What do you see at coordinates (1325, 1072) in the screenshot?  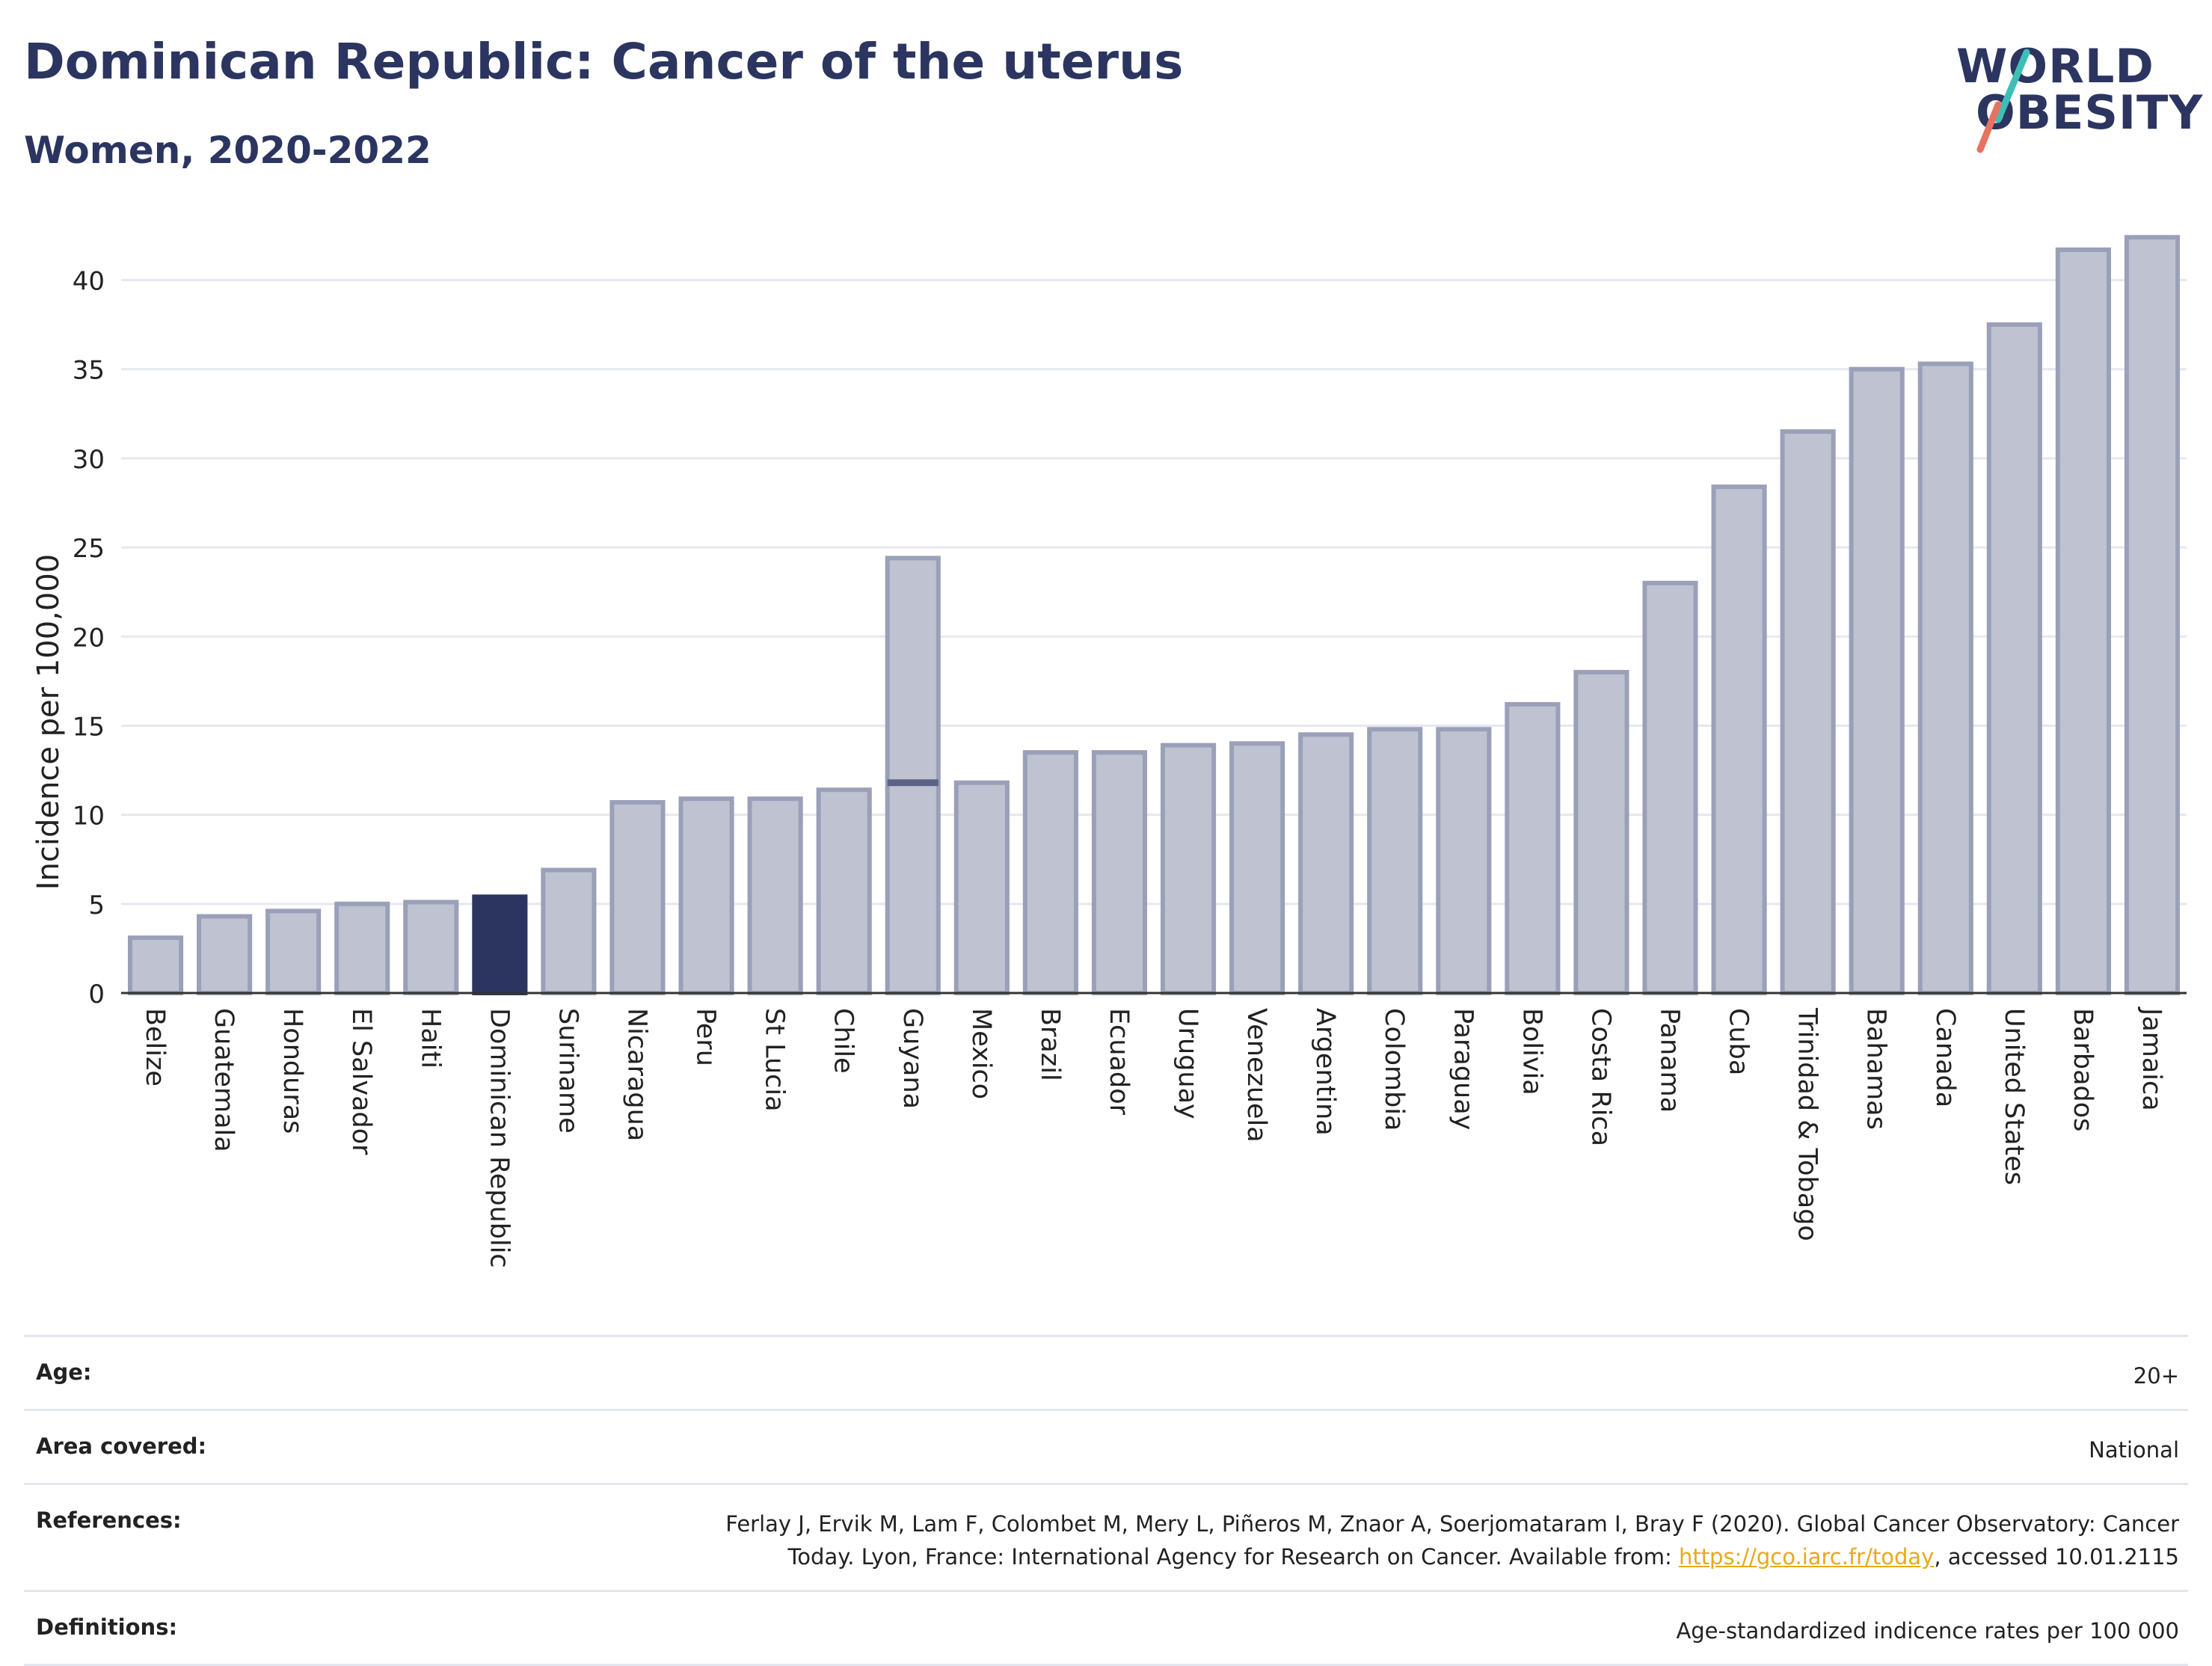 I see `x-tick-label: Argentina` at bounding box center [1325, 1072].